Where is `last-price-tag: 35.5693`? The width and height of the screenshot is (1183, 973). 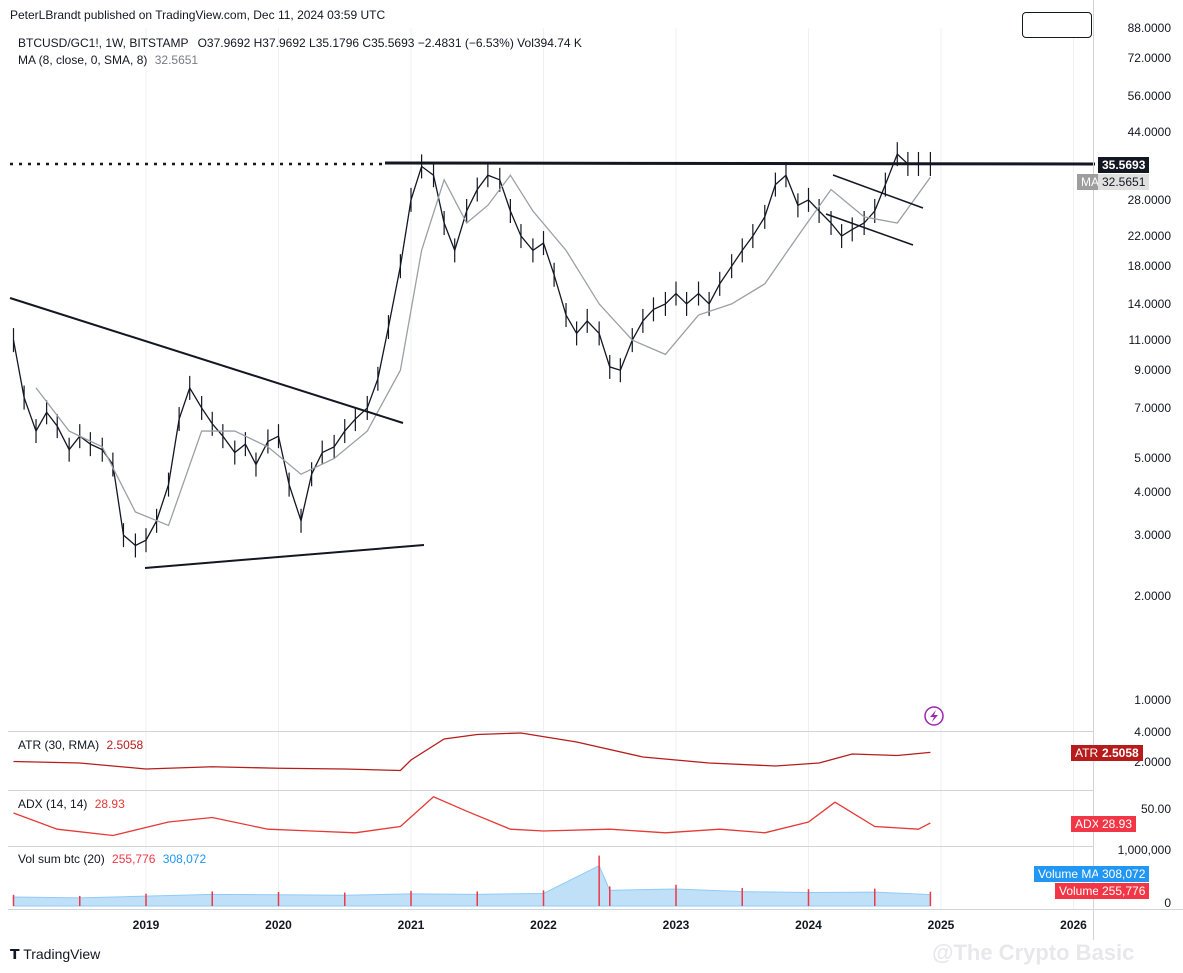 last-price-tag: 35.5693 is located at coordinates (1124, 165).